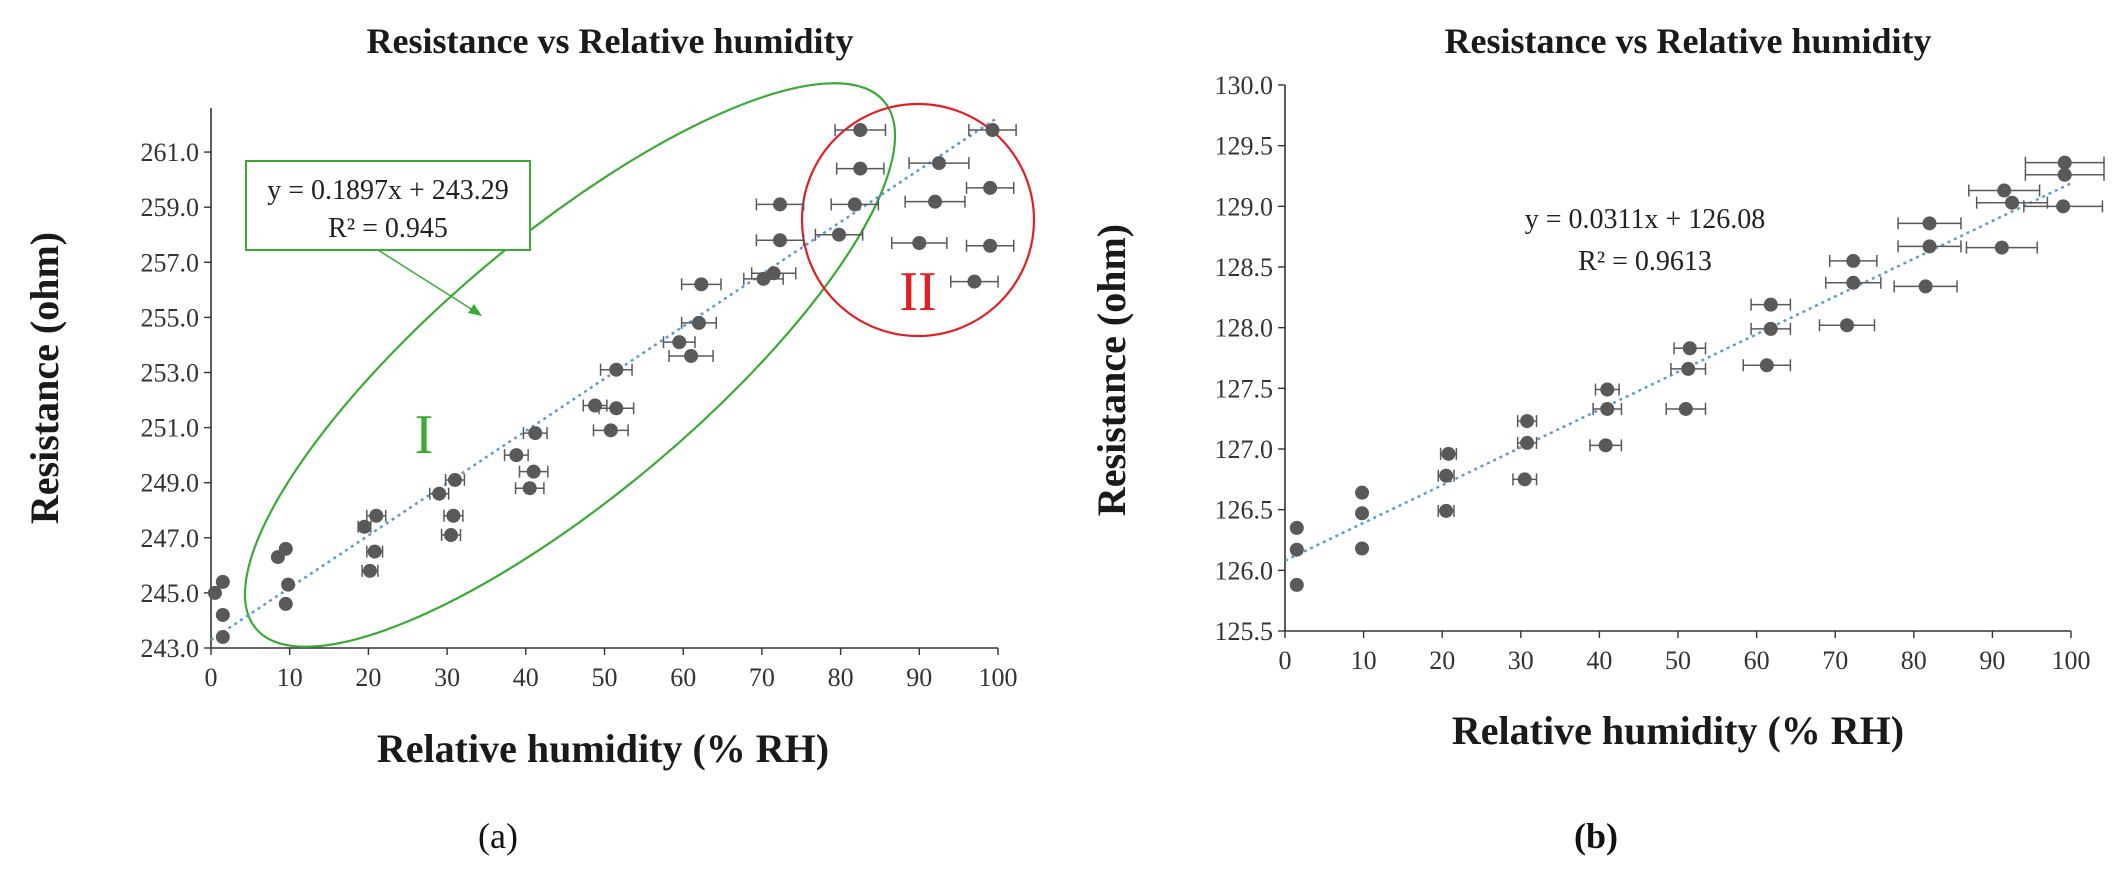 The image size is (2124, 876). What do you see at coordinates (170, 317) in the screenshot?
I see `y-tick-label: 255.0` at bounding box center [170, 317].